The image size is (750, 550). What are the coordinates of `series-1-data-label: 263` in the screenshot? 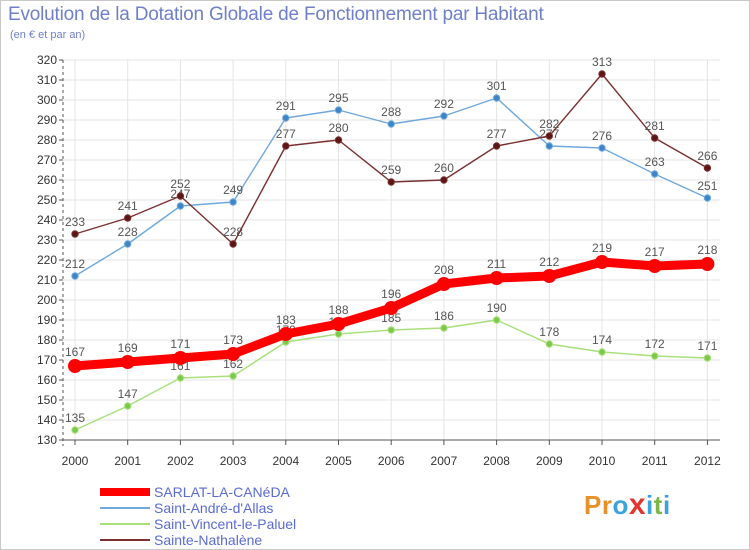 It's located at (655, 162).